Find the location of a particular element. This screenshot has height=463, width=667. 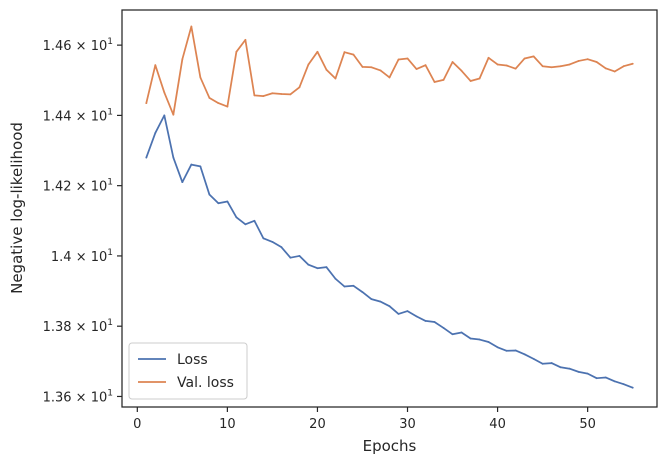

x-tick-label: 30 is located at coordinates (407, 424).